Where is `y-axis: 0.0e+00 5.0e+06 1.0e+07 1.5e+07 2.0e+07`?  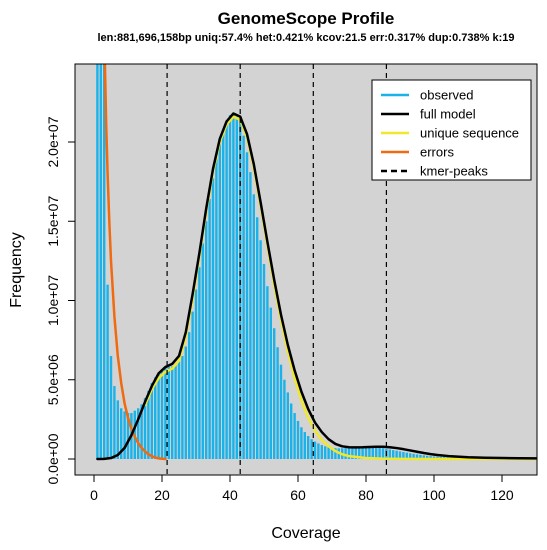
y-axis: 0.0e+00 5.0e+06 1.0e+07 1.5e+07 2.0e+07 is located at coordinates (60, 300).